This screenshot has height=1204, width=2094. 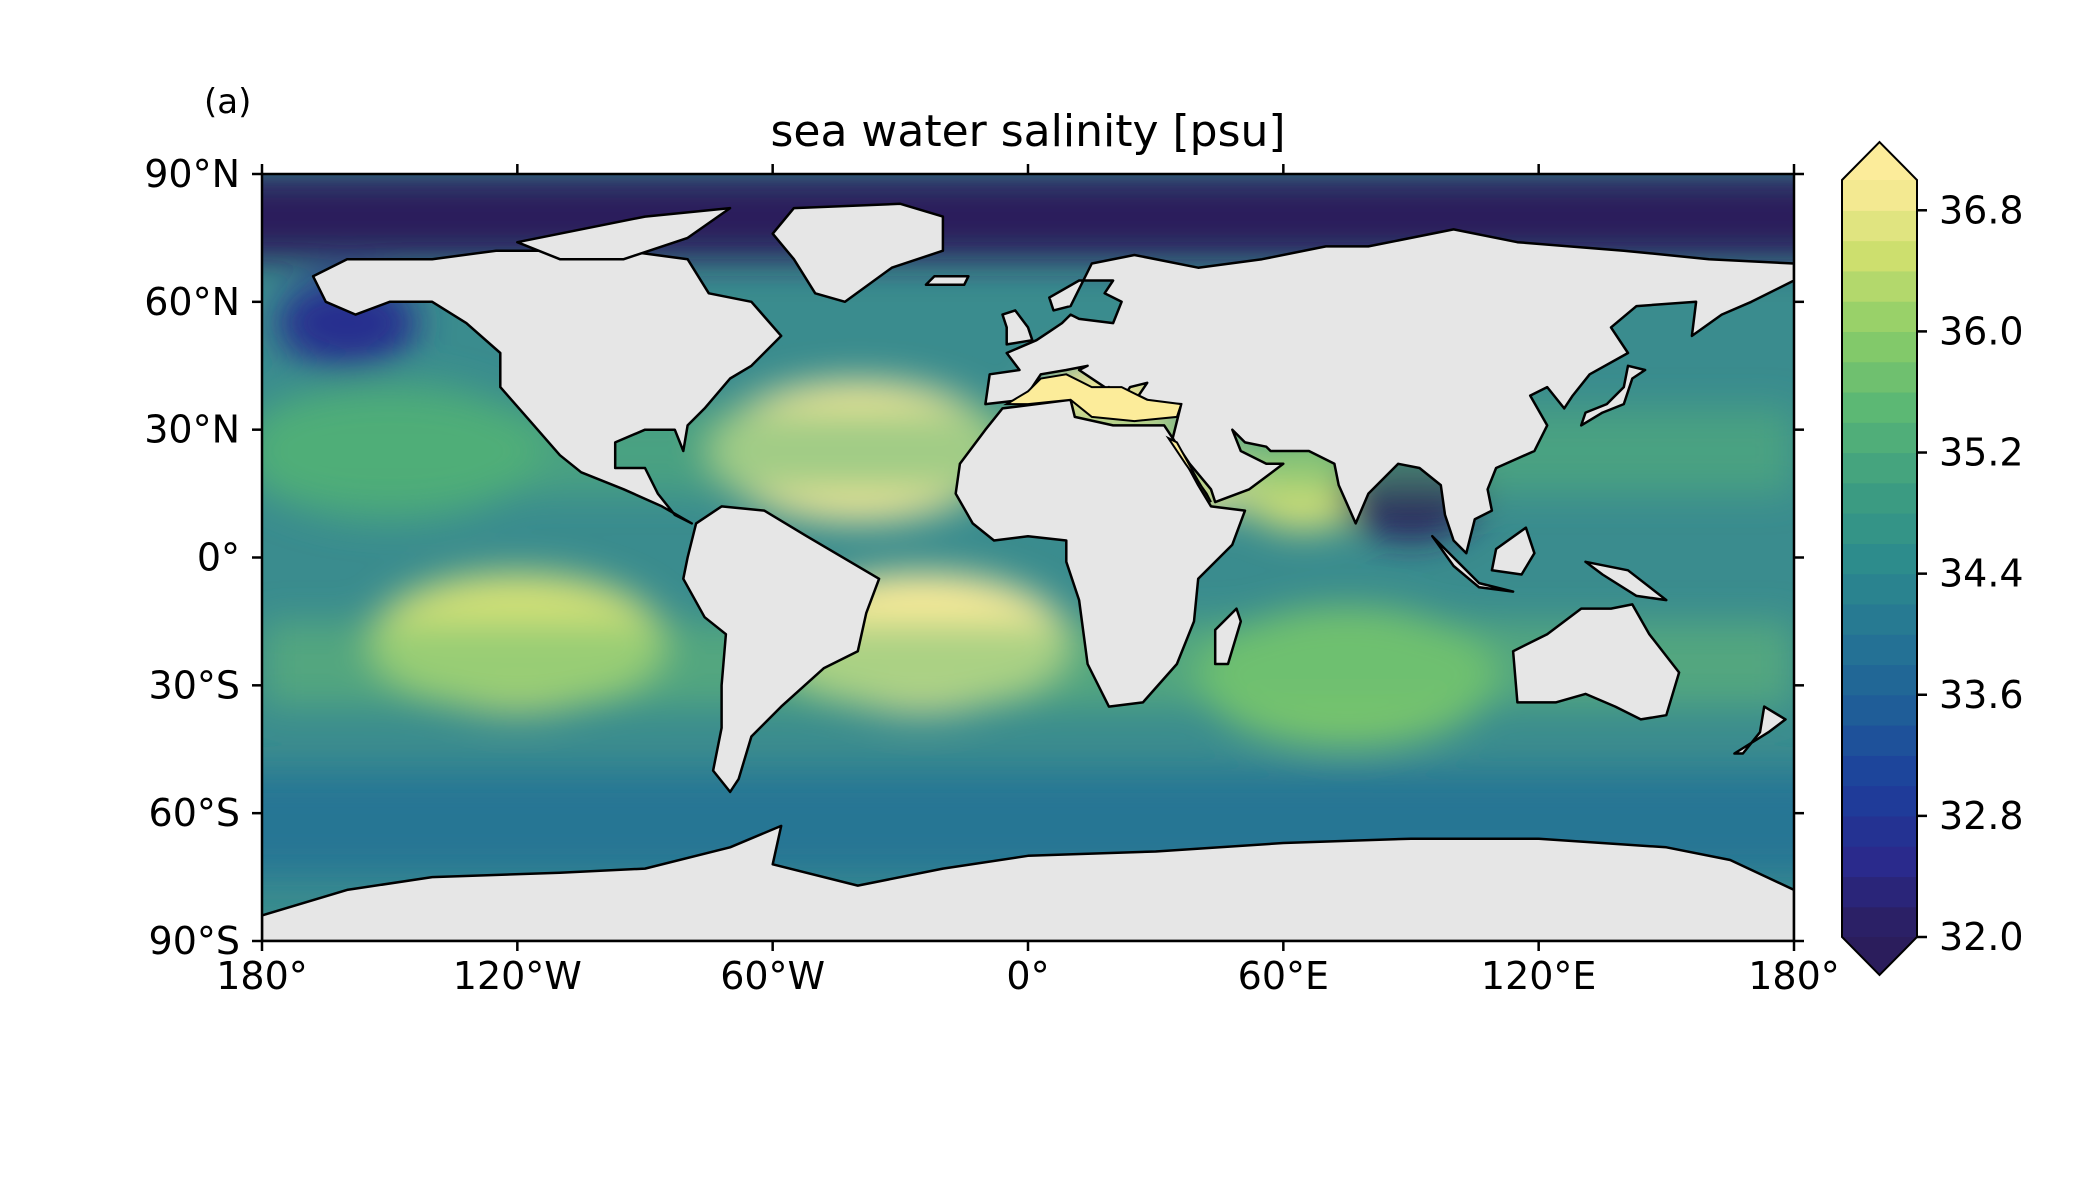 What do you see at coordinates (947, 281) in the screenshot?
I see `land-iceland` at bounding box center [947, 281].